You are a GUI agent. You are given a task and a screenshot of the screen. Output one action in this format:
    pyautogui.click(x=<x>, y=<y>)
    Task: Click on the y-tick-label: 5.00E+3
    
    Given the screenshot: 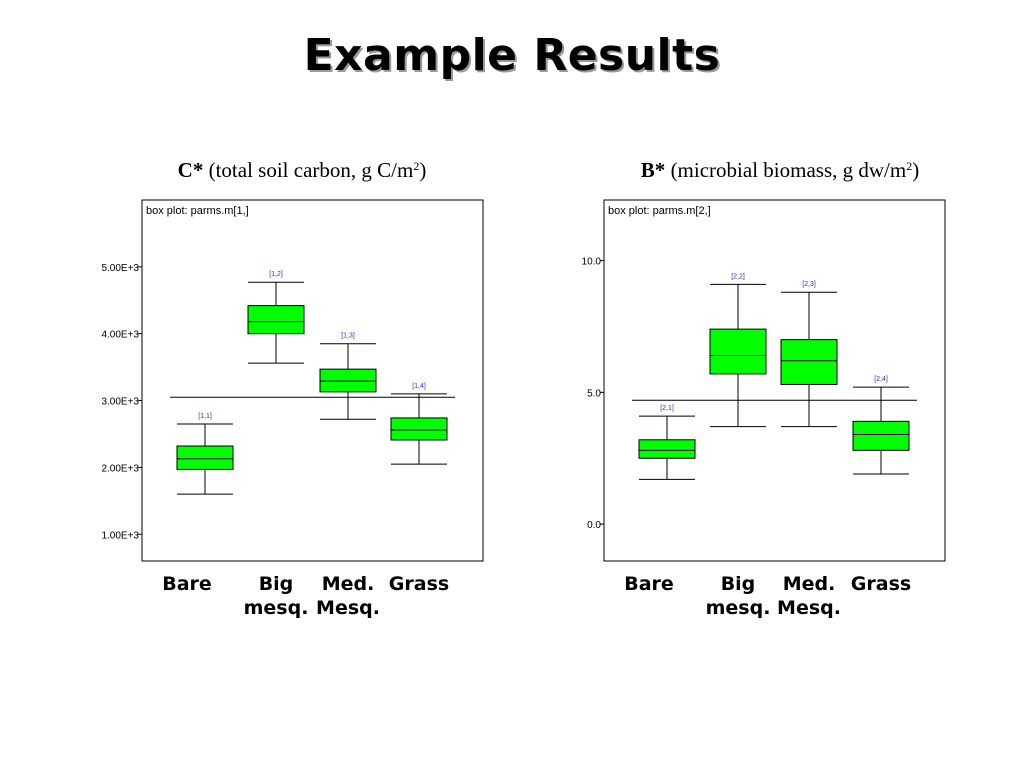 What is the action you would take?
    pyautogui.click(x=120, y=268)
    